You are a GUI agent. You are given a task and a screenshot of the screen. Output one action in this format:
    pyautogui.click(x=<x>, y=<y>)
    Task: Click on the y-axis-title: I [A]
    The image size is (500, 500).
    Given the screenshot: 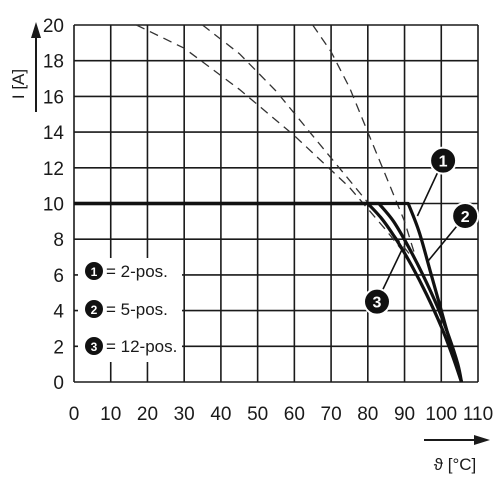 What is the action you would take?
    pyautogui.click(x=18, y=84)
    